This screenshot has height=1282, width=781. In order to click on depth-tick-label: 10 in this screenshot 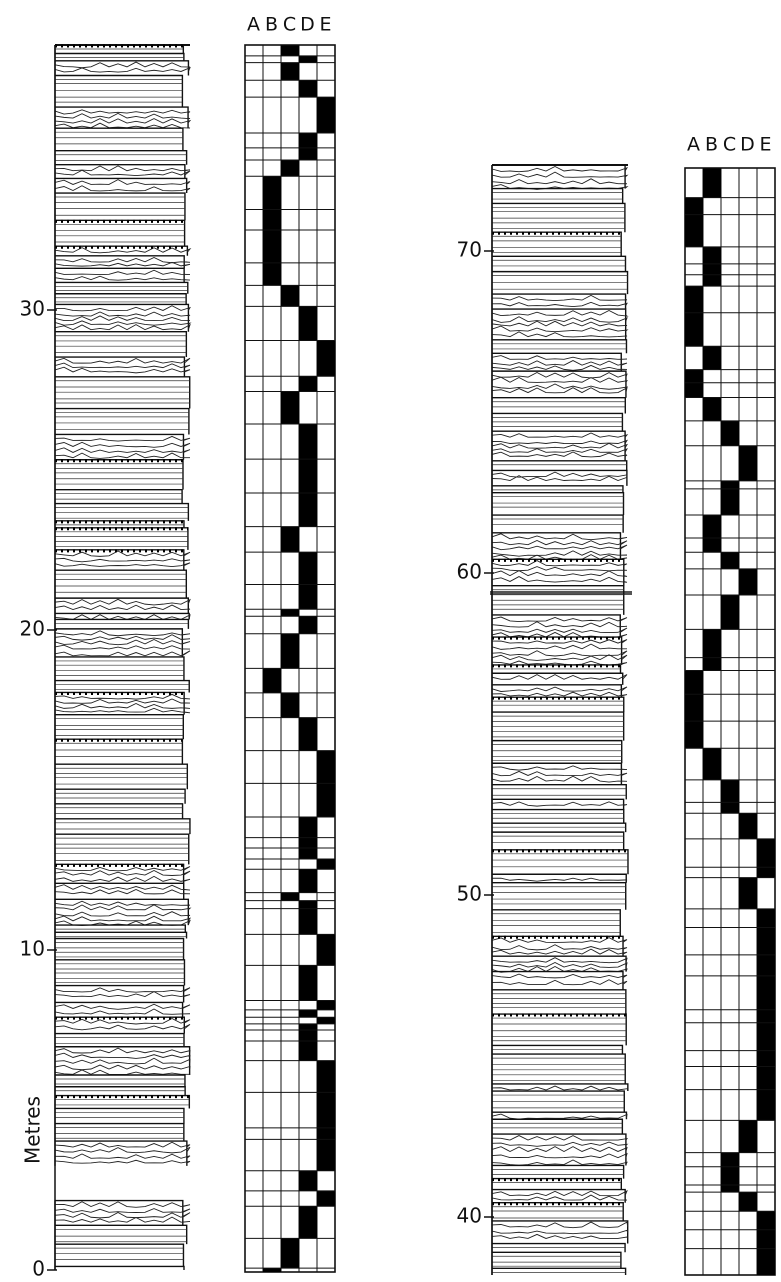, I will do `click(32, 949)`.